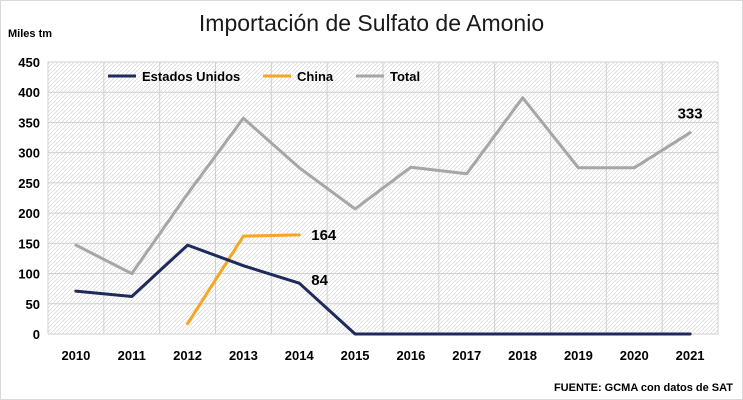 The width and height of the screenshot is (743, 400). Describe the element at coordinates (29, 153) in the screenshot. I see `y-tick-label: 300` at that location.